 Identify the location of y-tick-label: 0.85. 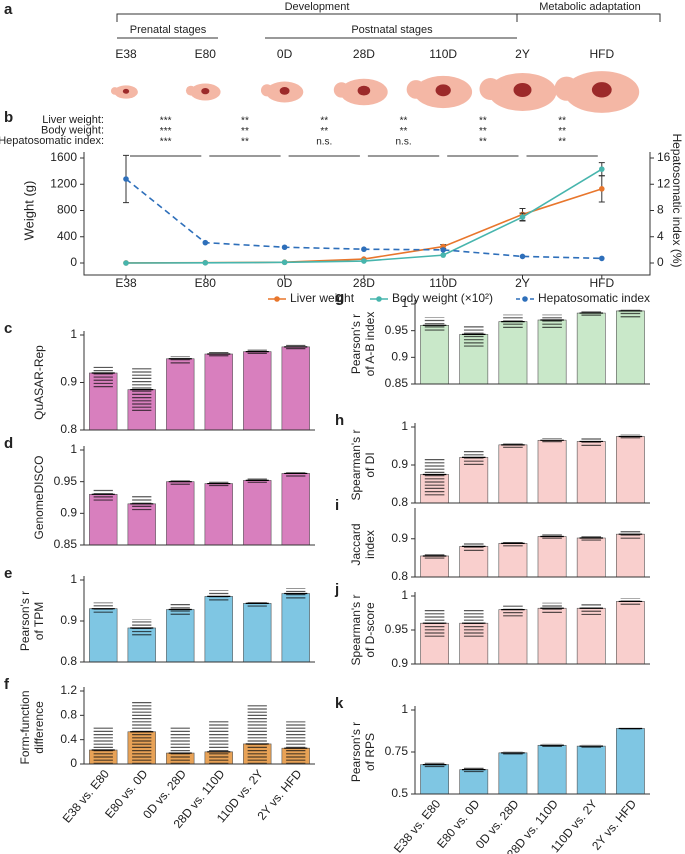
(66, 544).